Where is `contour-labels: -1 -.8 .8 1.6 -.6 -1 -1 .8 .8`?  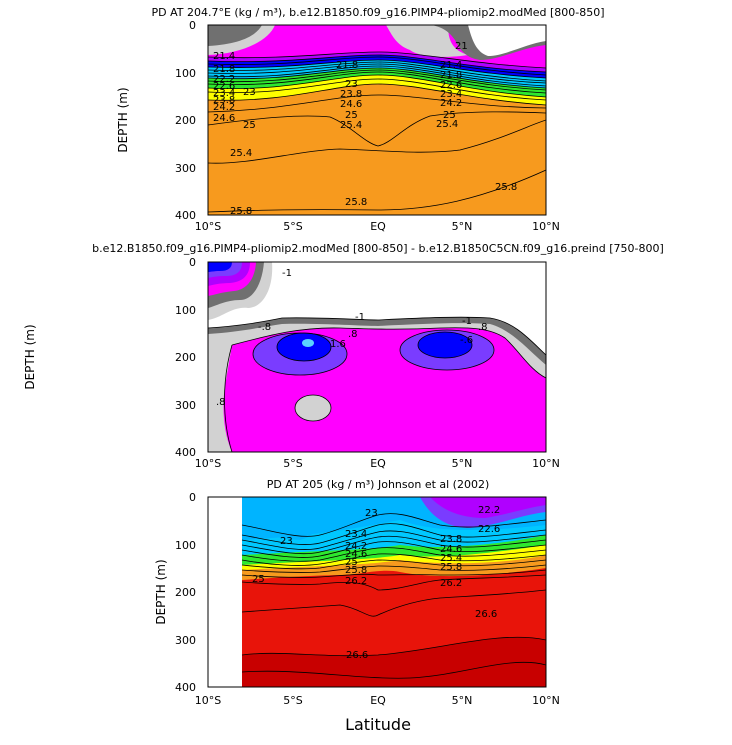
contour-labels: -1 -.8 .8 1.6 -.6 -1 -1 .8 .8 is located at coordinates (352, 338).